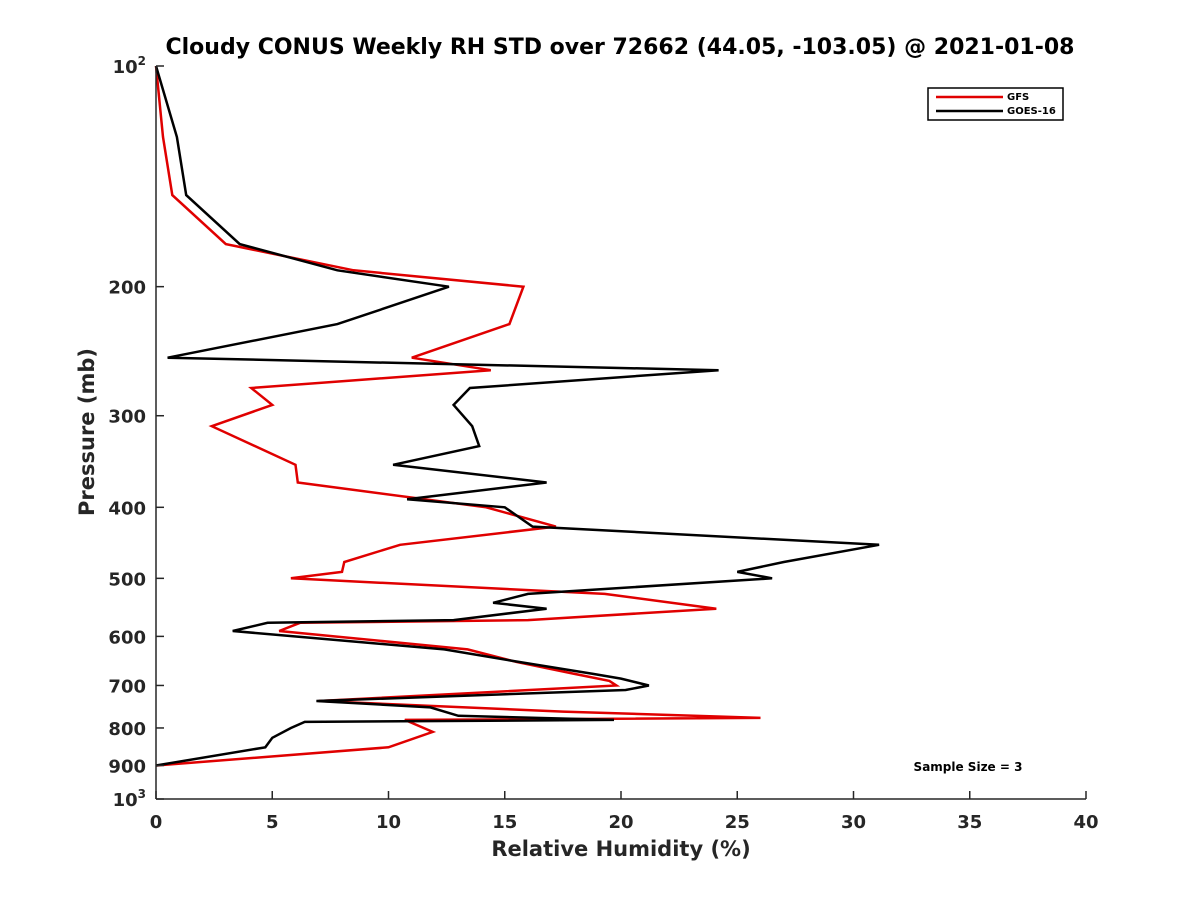 The width and height of the screenshot is (1200, 900). What do you see at coordinates (127, 766) in the screenshot?
I see `y-tick-label: 900` at bounding box center [127, 766].